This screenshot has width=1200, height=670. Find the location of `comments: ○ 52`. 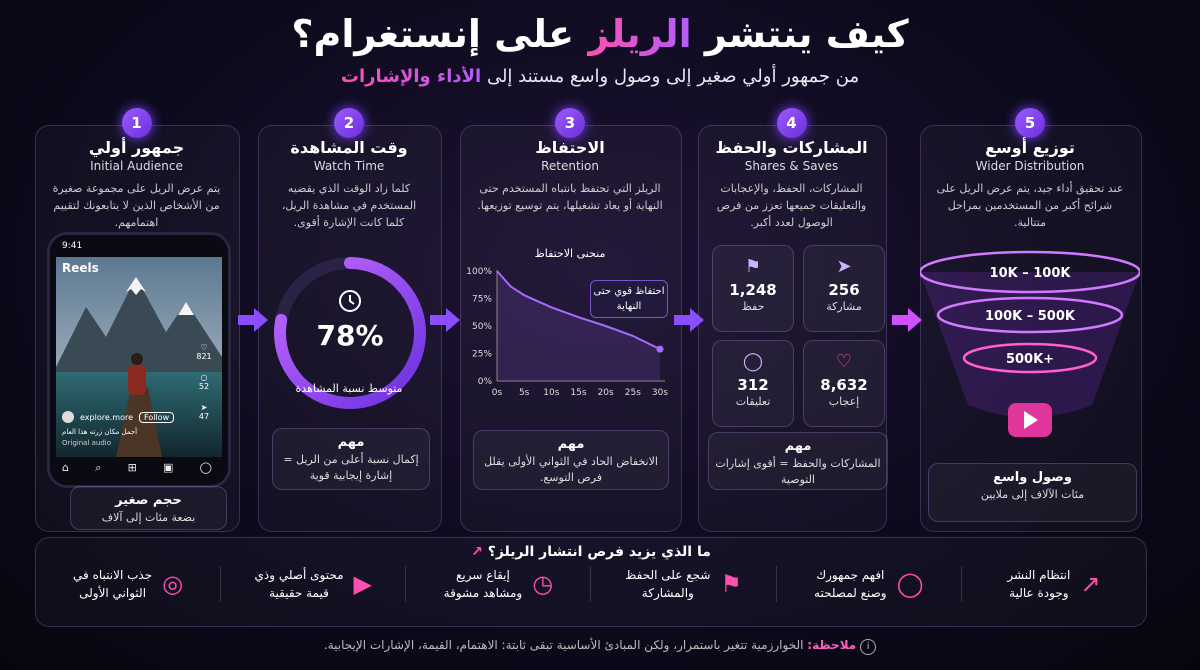

comments: ○ 52 is located at coordinates (204, 382).